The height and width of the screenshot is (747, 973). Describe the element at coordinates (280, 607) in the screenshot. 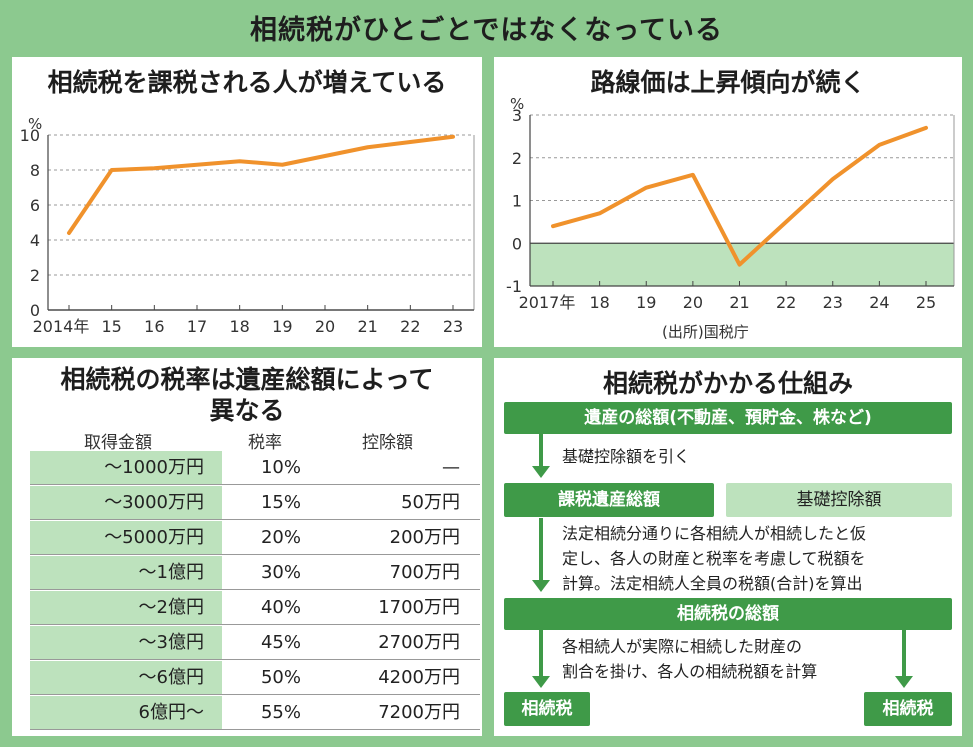

I see `cell-rate: 40%` at that location.